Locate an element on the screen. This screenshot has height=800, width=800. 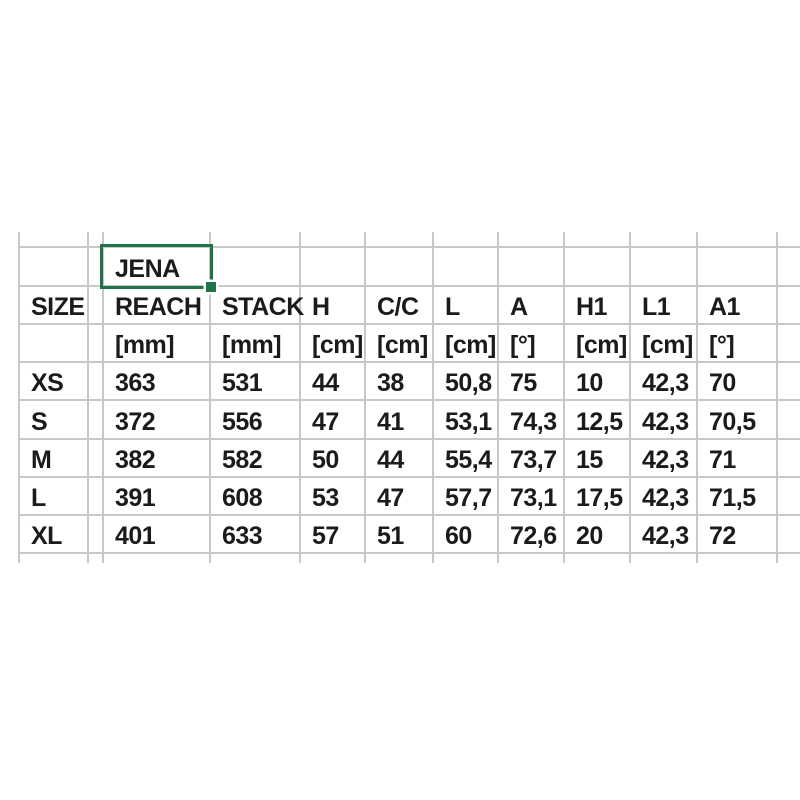
header-cell: REACH is located at coordinates (158, 307).